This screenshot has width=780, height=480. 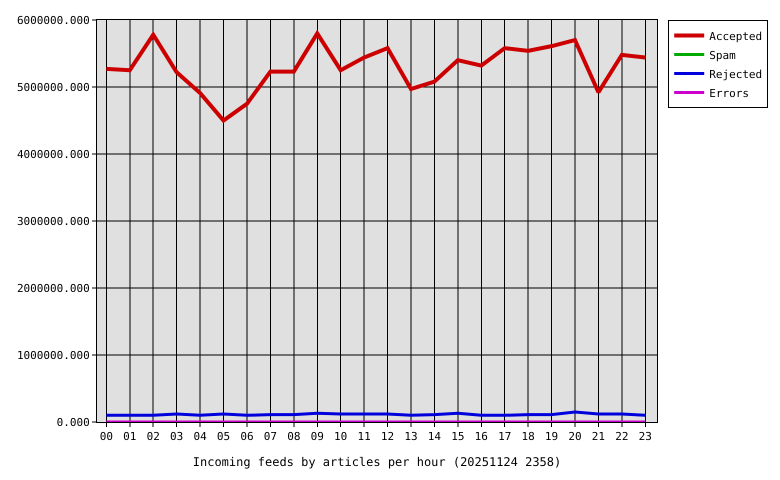 I want to click on x-tick-label: 18, so click(x=528, y=437).